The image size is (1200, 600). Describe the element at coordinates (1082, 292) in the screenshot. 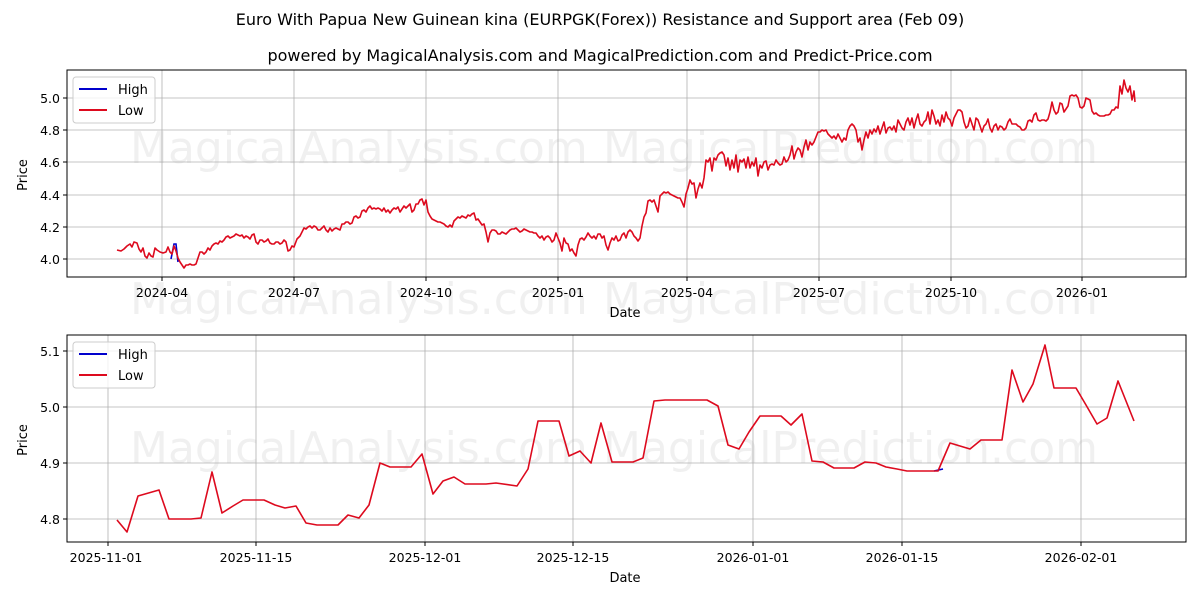

I see `x-tick-label: 2026-01` at that location.